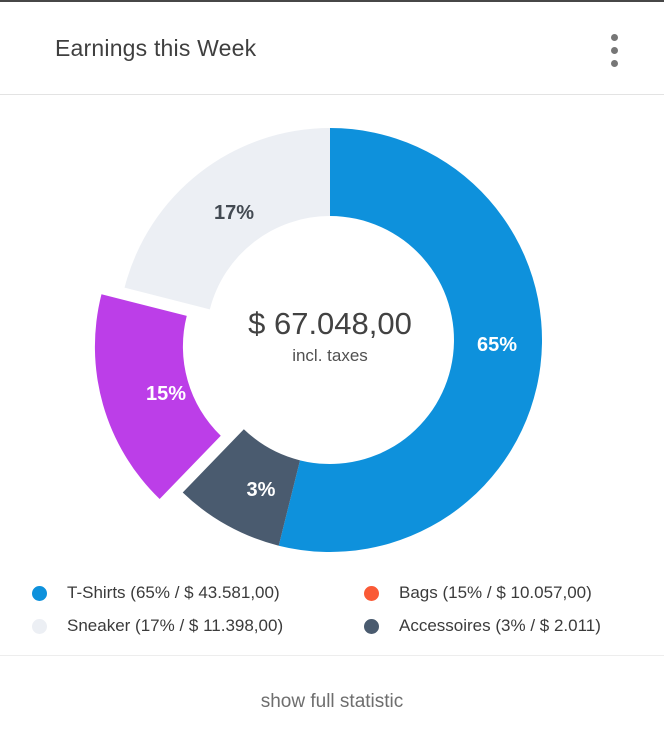 Image resolution: width=664 pixels, height=752 pixels. I want to click on center-amount: $ 67.048,00, so click(330, 323).